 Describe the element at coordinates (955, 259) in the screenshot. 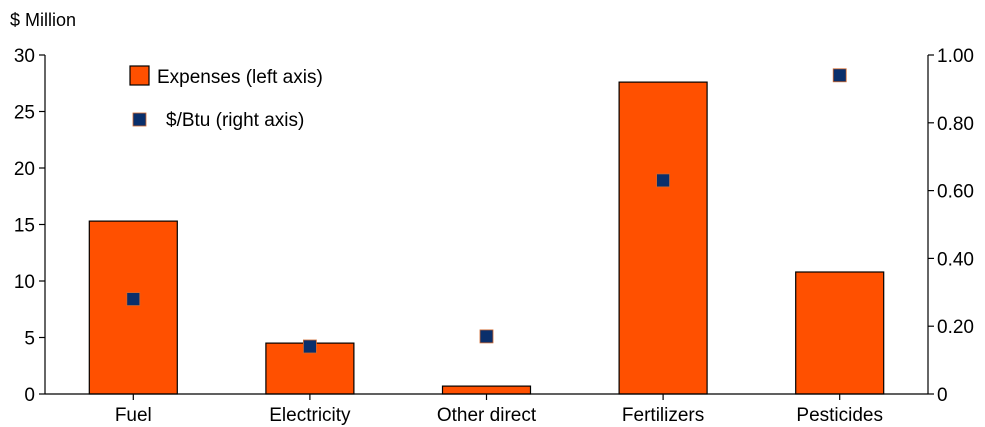

I see `right-axis-tick-label: 0.40` at that location.